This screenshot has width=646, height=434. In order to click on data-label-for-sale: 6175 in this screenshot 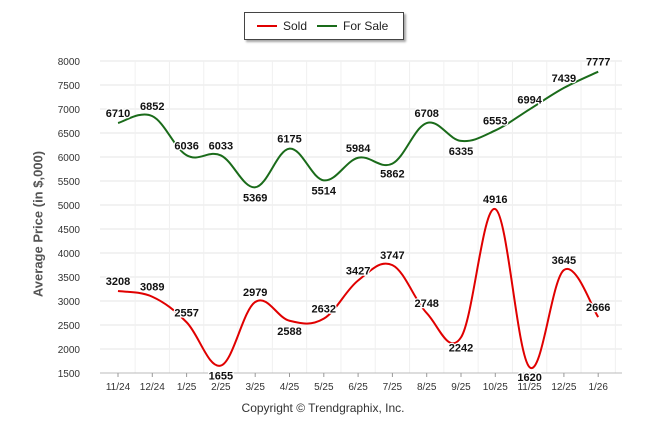, I will do `click(289, 140)`.